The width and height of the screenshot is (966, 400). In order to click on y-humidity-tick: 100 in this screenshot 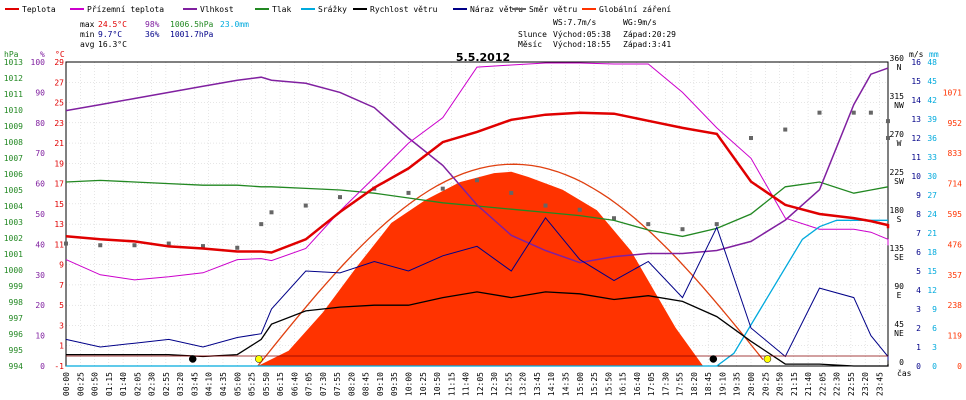, I will do `click(38, 62)`.